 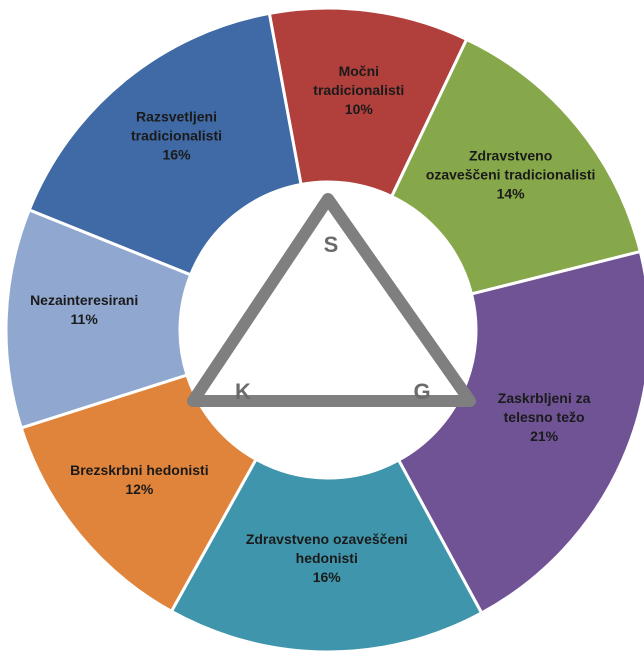 I want to click on slice-name-line: Razsvetljeni, so click(x=176, y=116).